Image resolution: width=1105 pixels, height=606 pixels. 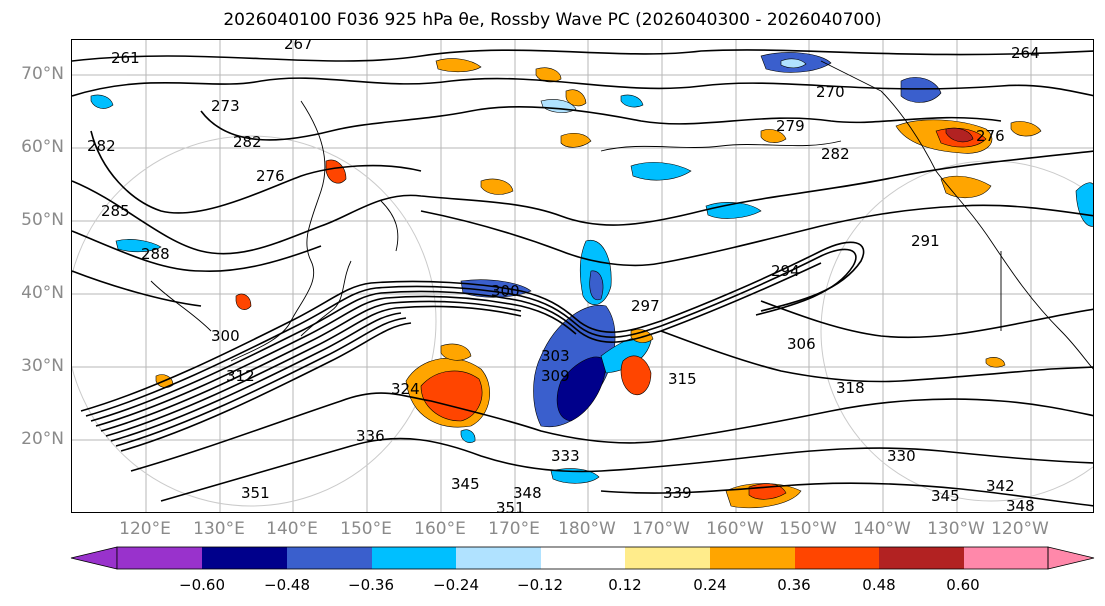 What do you see at coordinates (514, 529) in the screenshot?
I see `lon-label-170e: 170°E` at bounding box center [514, 529].